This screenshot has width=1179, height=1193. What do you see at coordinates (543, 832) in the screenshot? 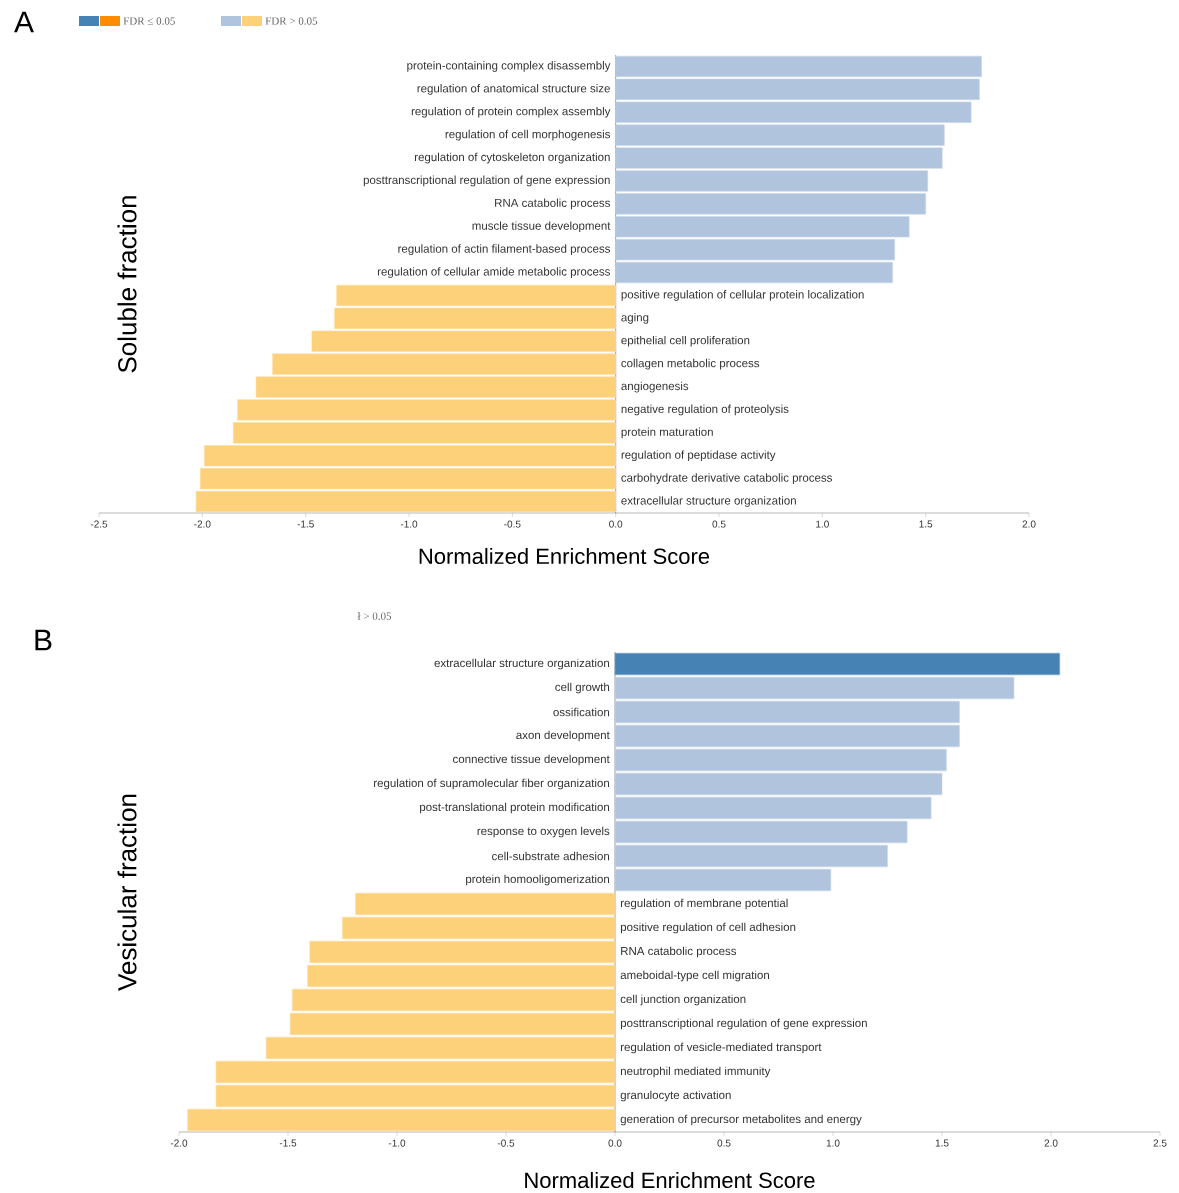
I see `y-tick-label: response to oxygen levels` at bounding box center [543, 832].